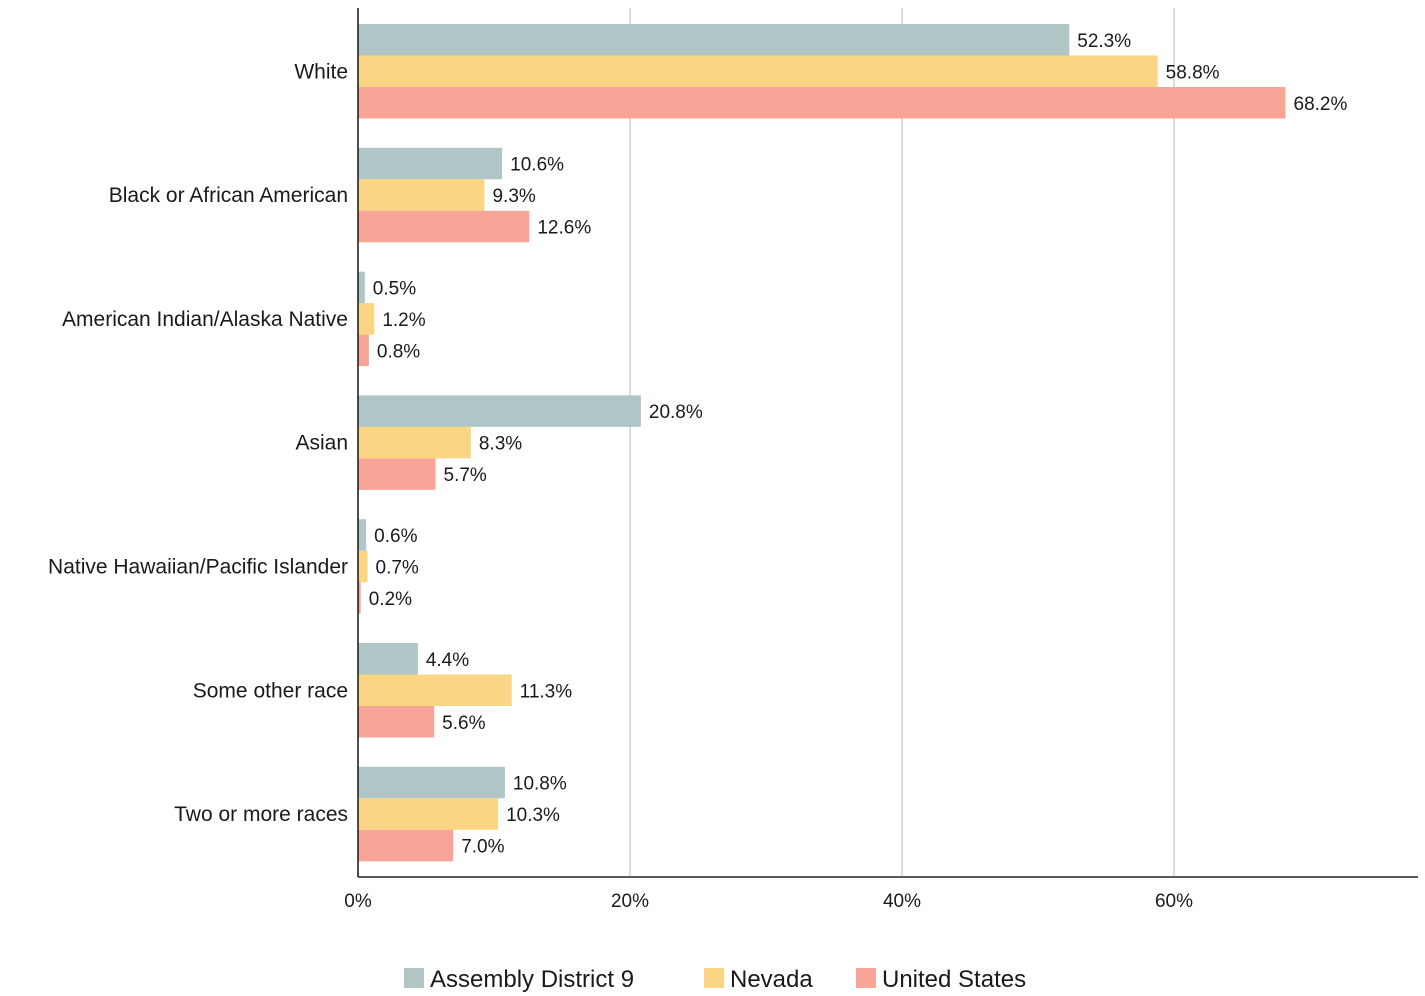 The height and width of the screenshot is (996, 1425). Describe the element at coordinates (398, 351) in the screenshot. I see `data-label: 0.8%` at that location.